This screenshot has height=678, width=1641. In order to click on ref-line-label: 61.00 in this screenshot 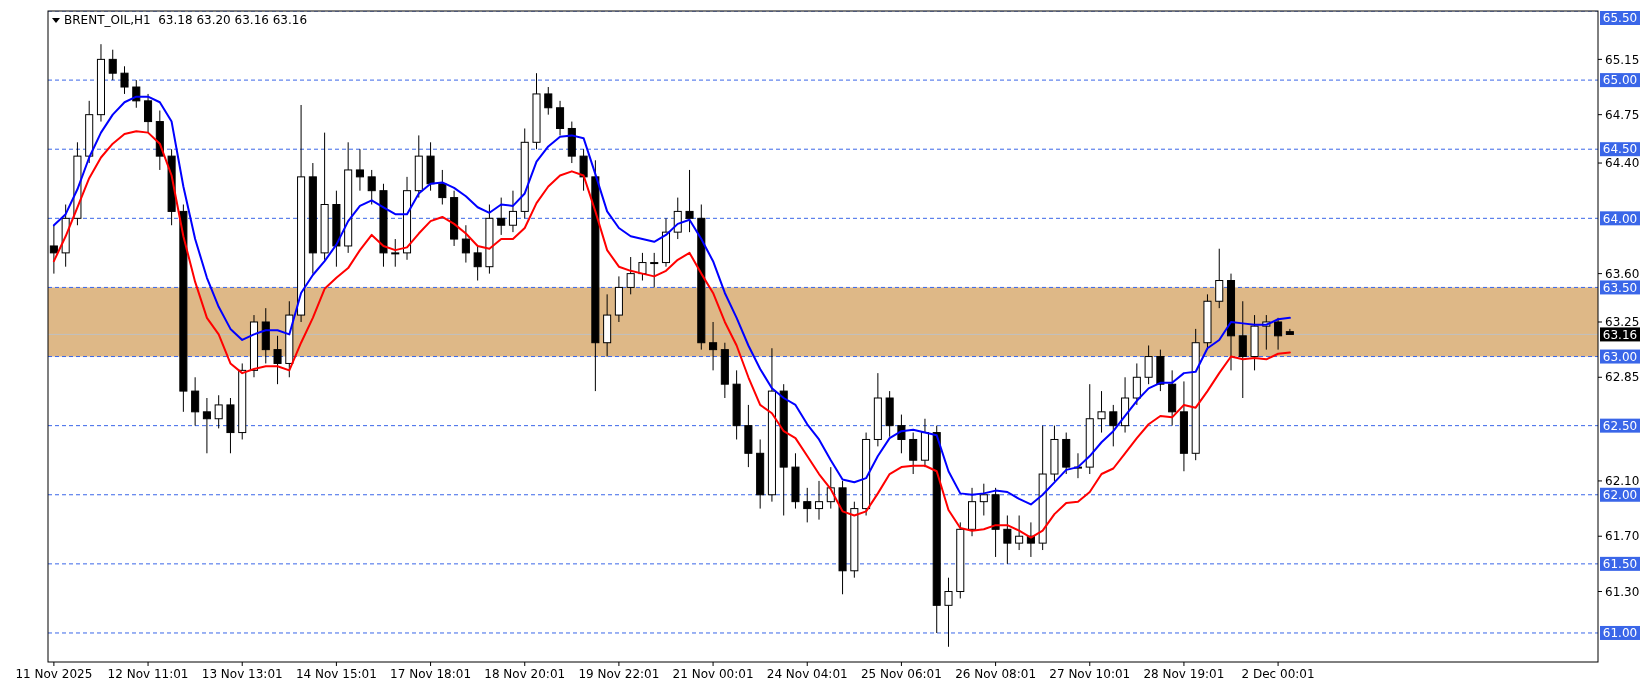, I will do `click(1620, 633)`.